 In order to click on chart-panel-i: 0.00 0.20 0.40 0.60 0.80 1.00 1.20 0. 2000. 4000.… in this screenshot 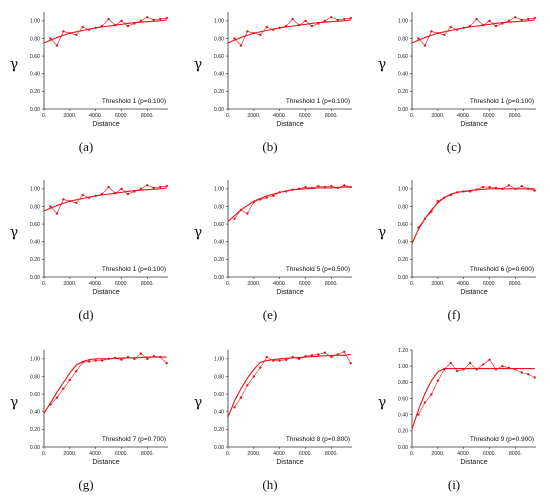, I will do `click(457, 420)`.